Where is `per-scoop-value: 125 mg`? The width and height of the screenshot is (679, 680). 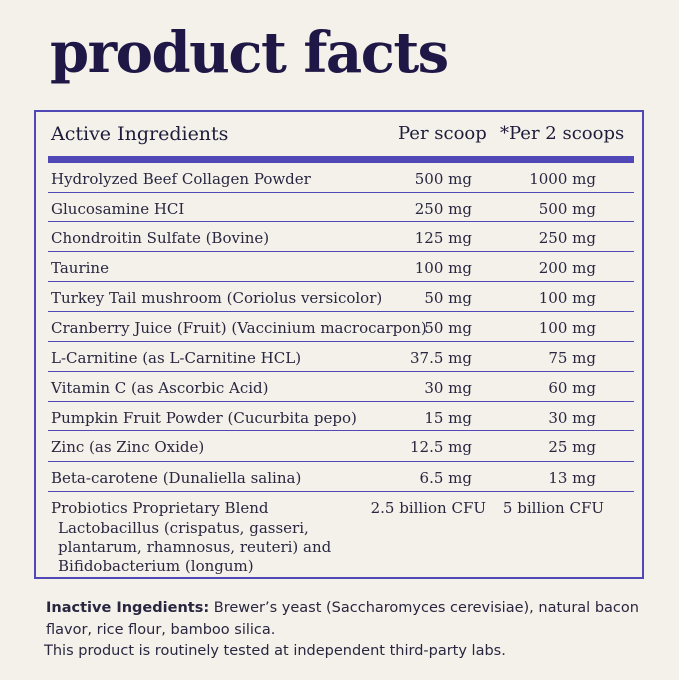
per-scoop-value: 125 mg is located at coordinates (443, 238).